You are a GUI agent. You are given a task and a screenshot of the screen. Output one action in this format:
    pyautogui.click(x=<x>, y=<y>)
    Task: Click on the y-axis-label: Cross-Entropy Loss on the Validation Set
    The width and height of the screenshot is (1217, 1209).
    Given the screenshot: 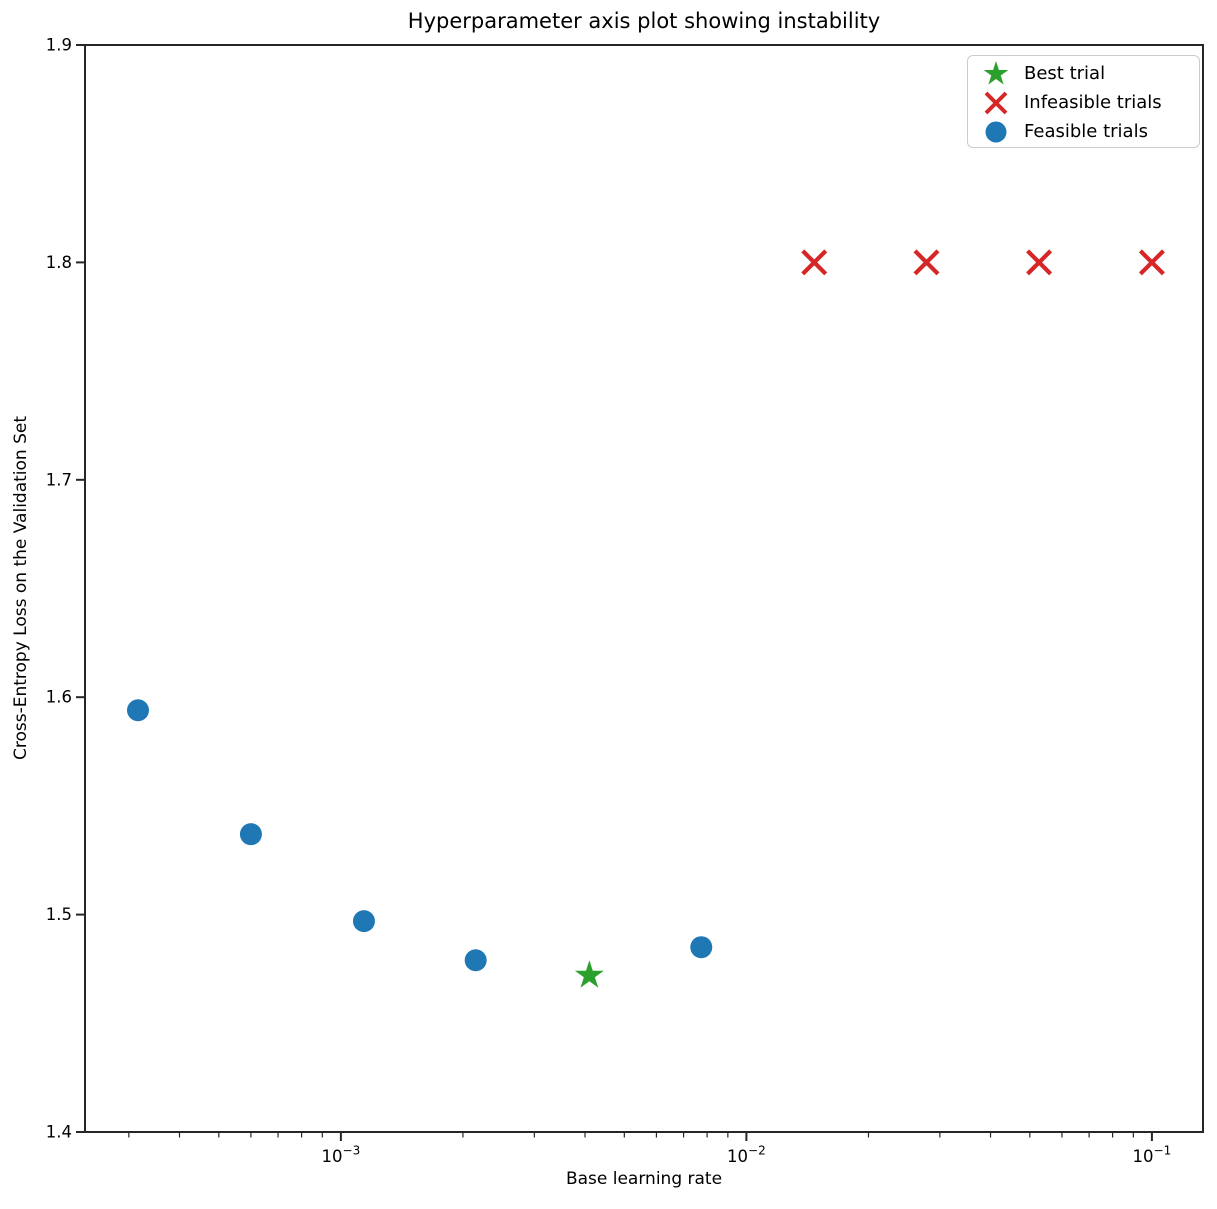 What is the action you would take?
    pyautogui.click(x=21, y=588)
    